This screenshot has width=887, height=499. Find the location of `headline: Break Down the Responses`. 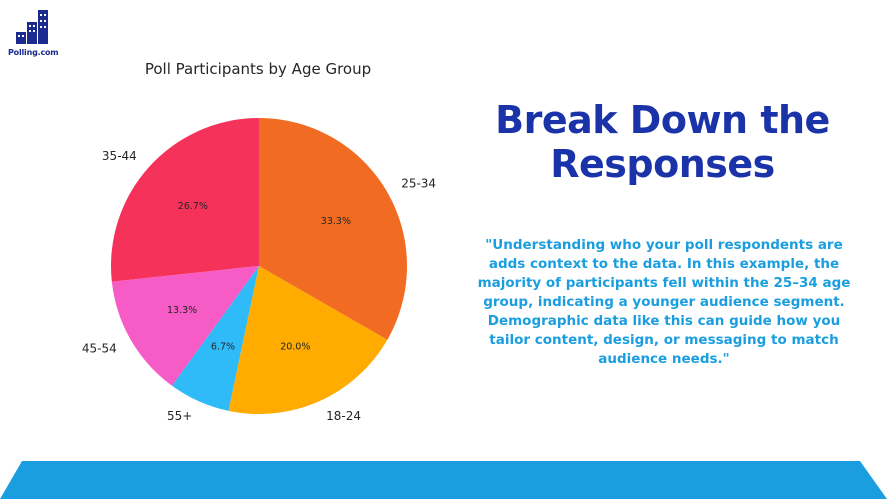

headline: Break Down the Responses is located at coordinates (662, 142).